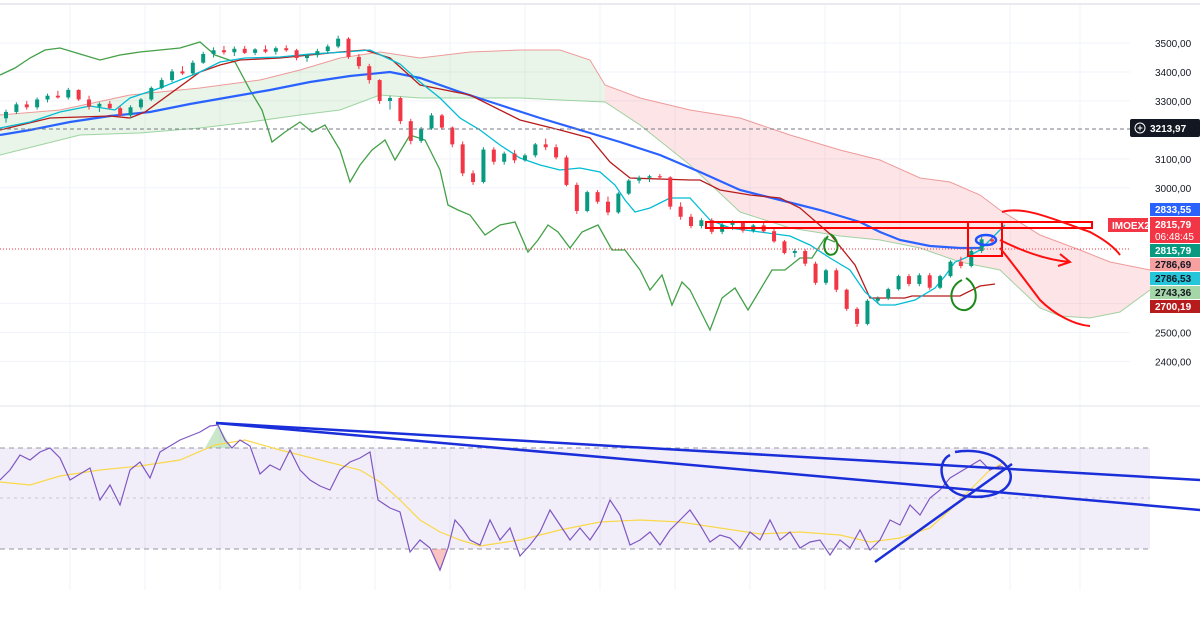  Describe the element at coordinates (1173, 293) in the screenshot. I see `svg-text: 2743,36` at that location.